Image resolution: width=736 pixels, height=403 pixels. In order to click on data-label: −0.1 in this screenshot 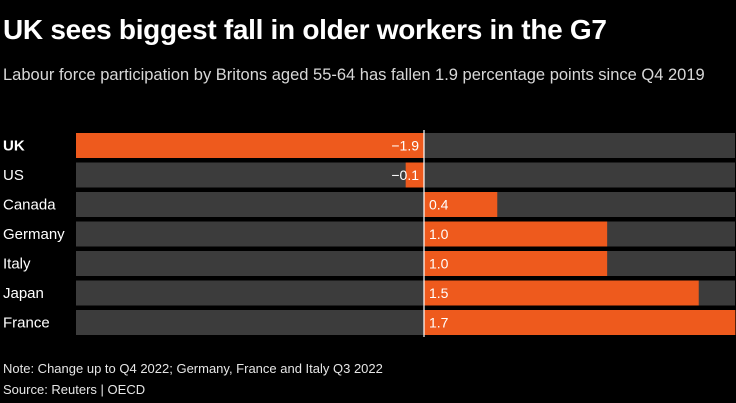, I will do `click(405, 175)`.